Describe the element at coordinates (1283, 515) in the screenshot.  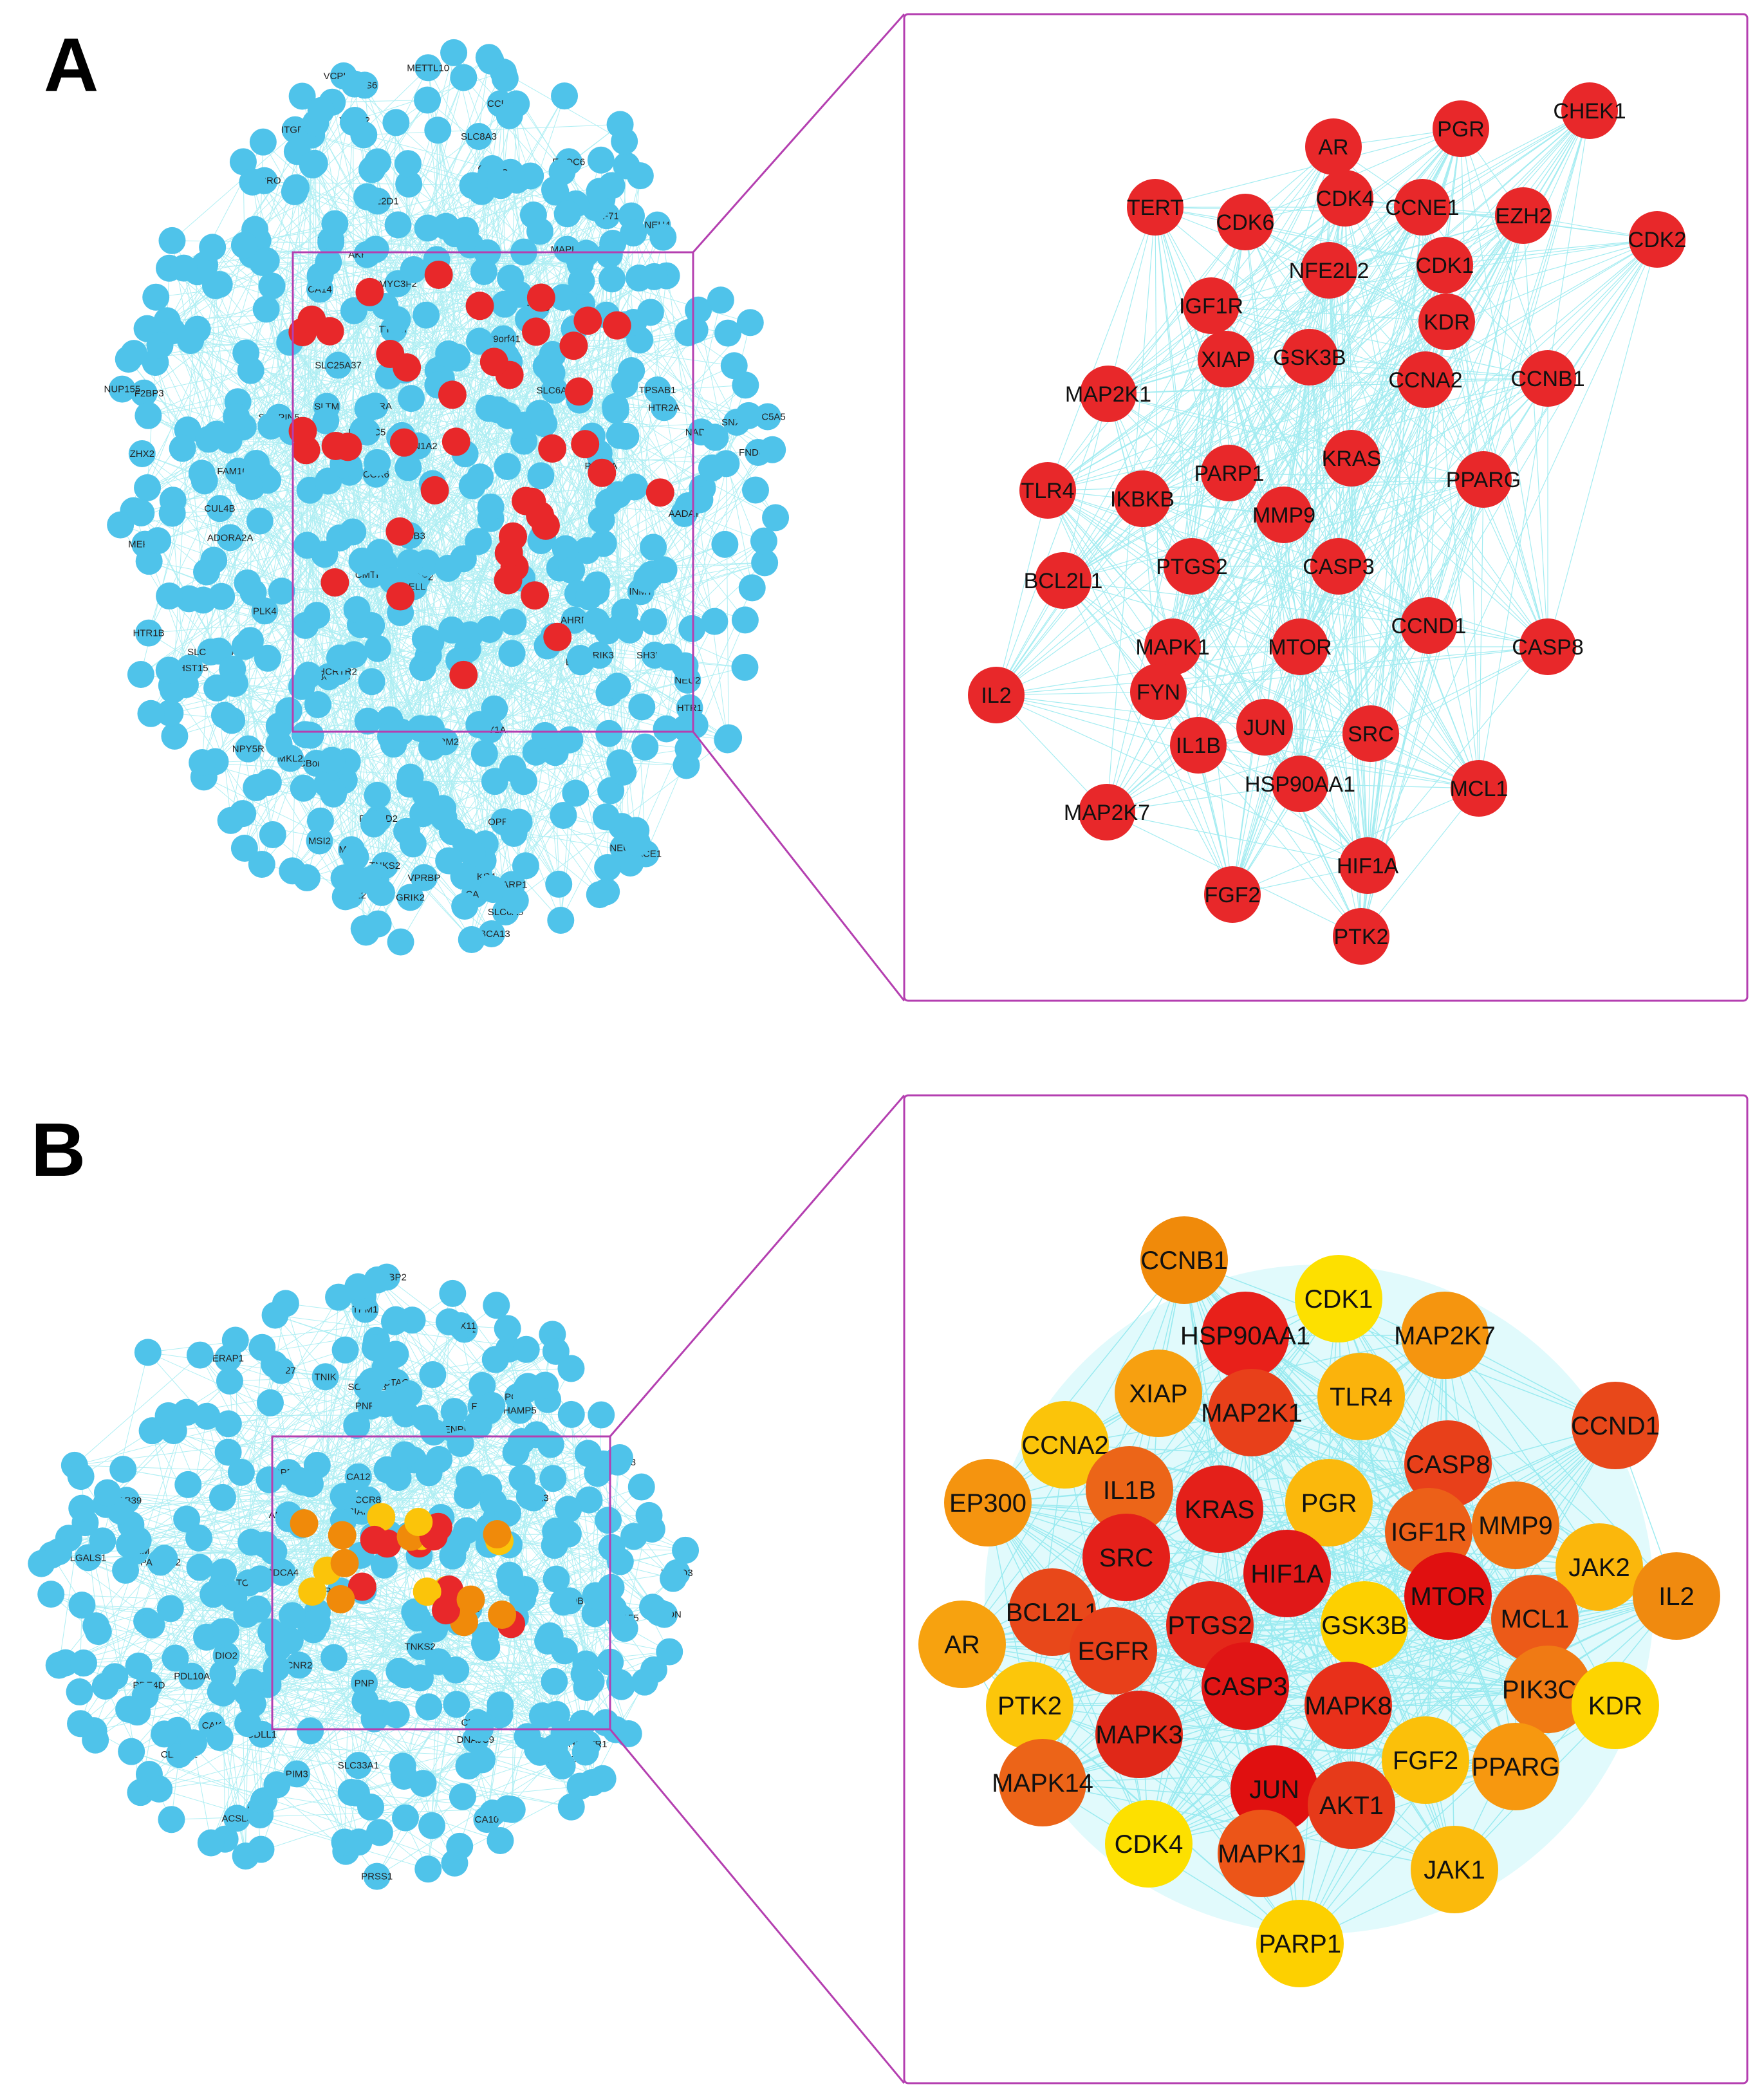
I see `zoom-node: MMP9` at that location.